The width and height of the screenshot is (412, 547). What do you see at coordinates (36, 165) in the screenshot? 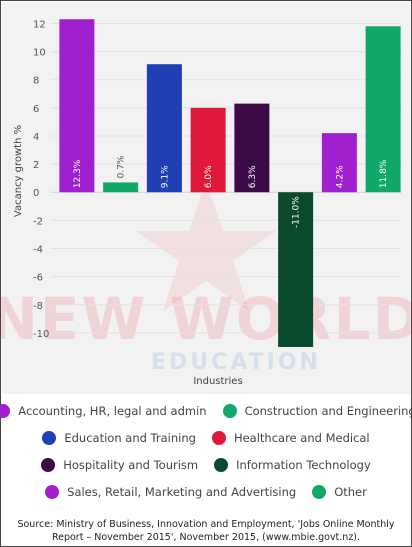
I see `y-tick-label: 2` at bounding box center [36, 165].